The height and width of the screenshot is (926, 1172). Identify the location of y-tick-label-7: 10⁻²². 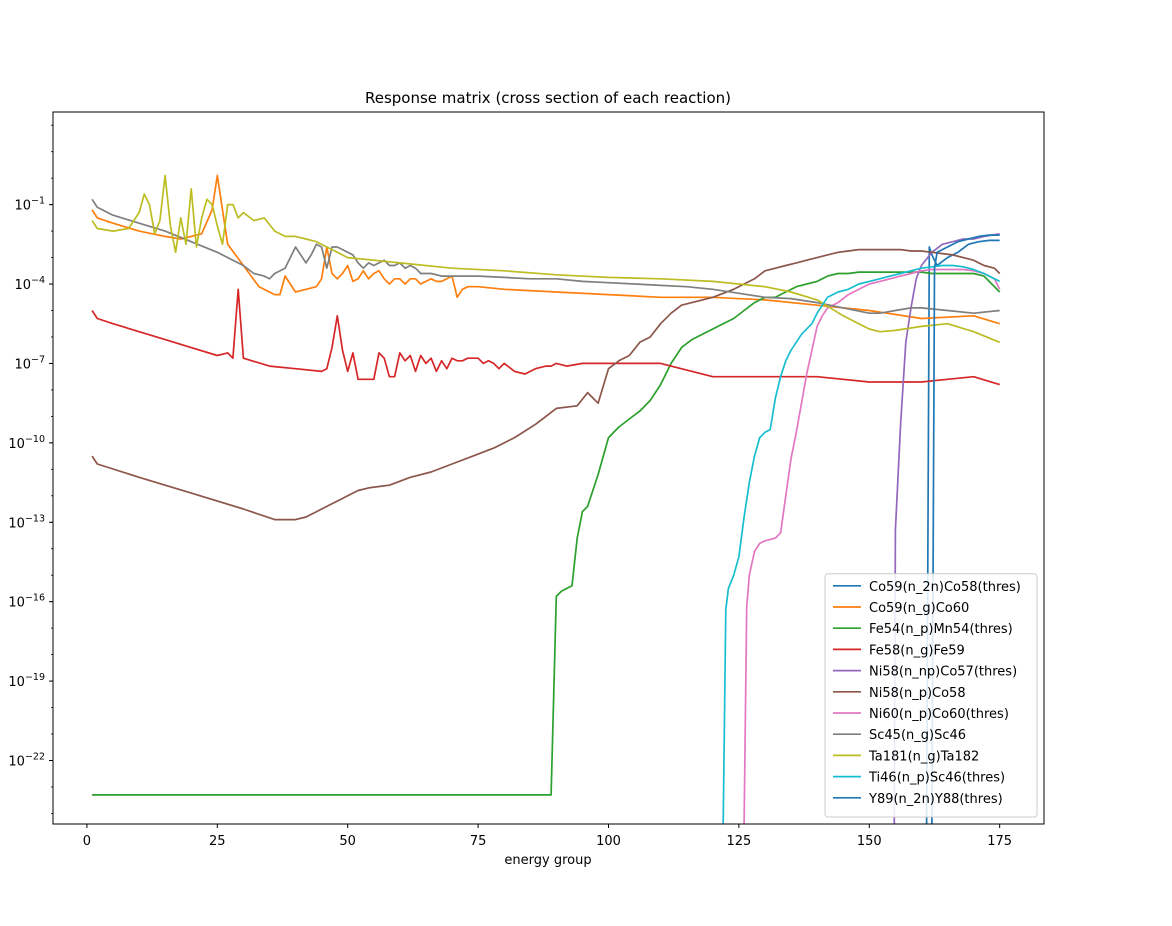
(26, 760).